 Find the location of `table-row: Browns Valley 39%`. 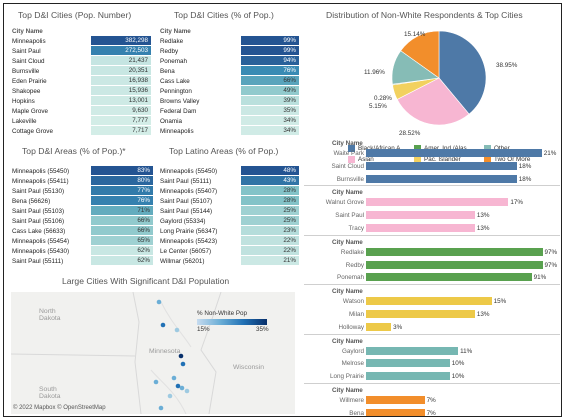

table-row: Browns Valley 39% is located at coordinates (229, 101).